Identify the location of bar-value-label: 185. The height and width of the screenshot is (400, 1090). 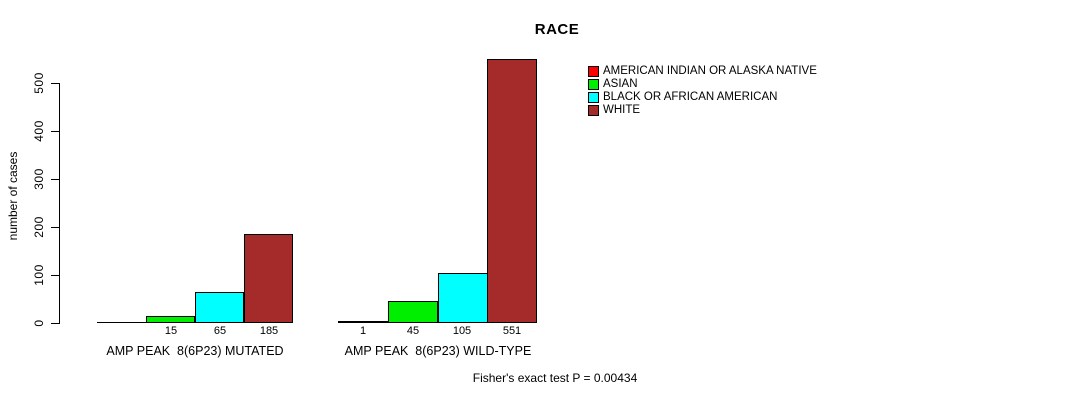
(269, 331).